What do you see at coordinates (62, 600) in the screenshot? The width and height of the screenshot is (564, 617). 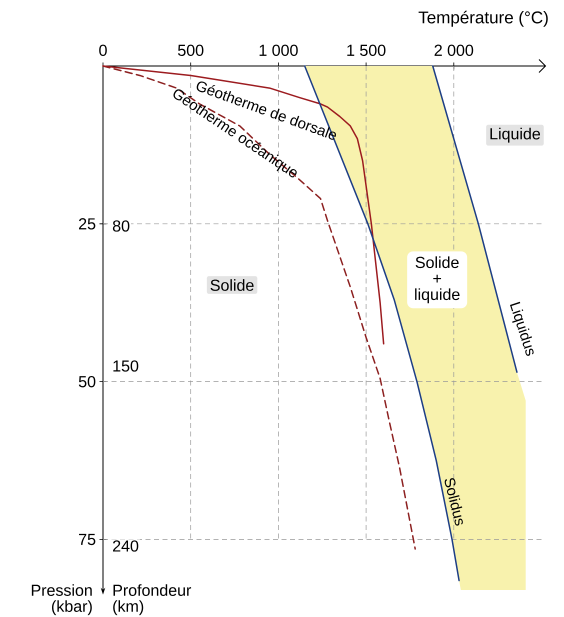 I see `y-axis-title: Pression (kbar)` at bounding box center [62, 600].